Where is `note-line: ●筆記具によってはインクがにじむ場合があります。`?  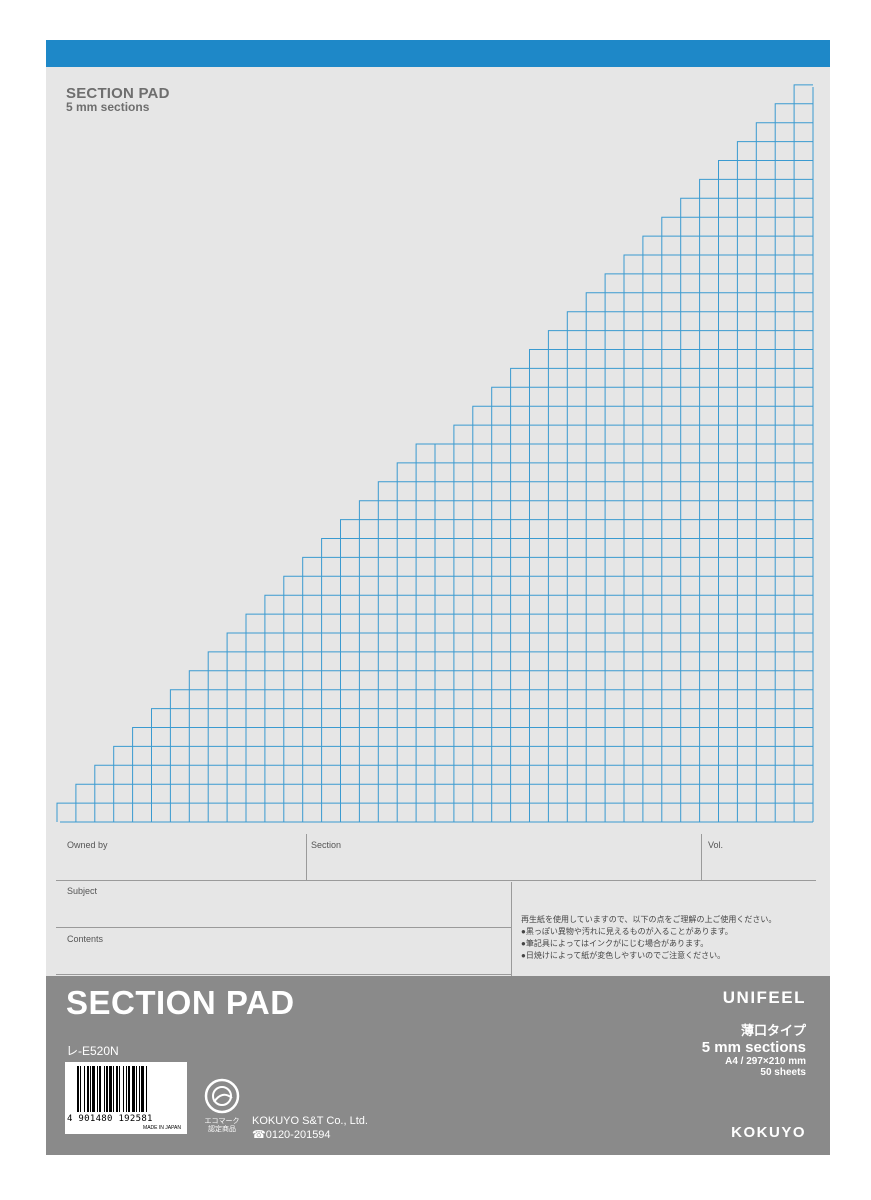 note-line: ●筆記具によってはインクがにじむ場合があります。 is located at coordinates (615, 943).